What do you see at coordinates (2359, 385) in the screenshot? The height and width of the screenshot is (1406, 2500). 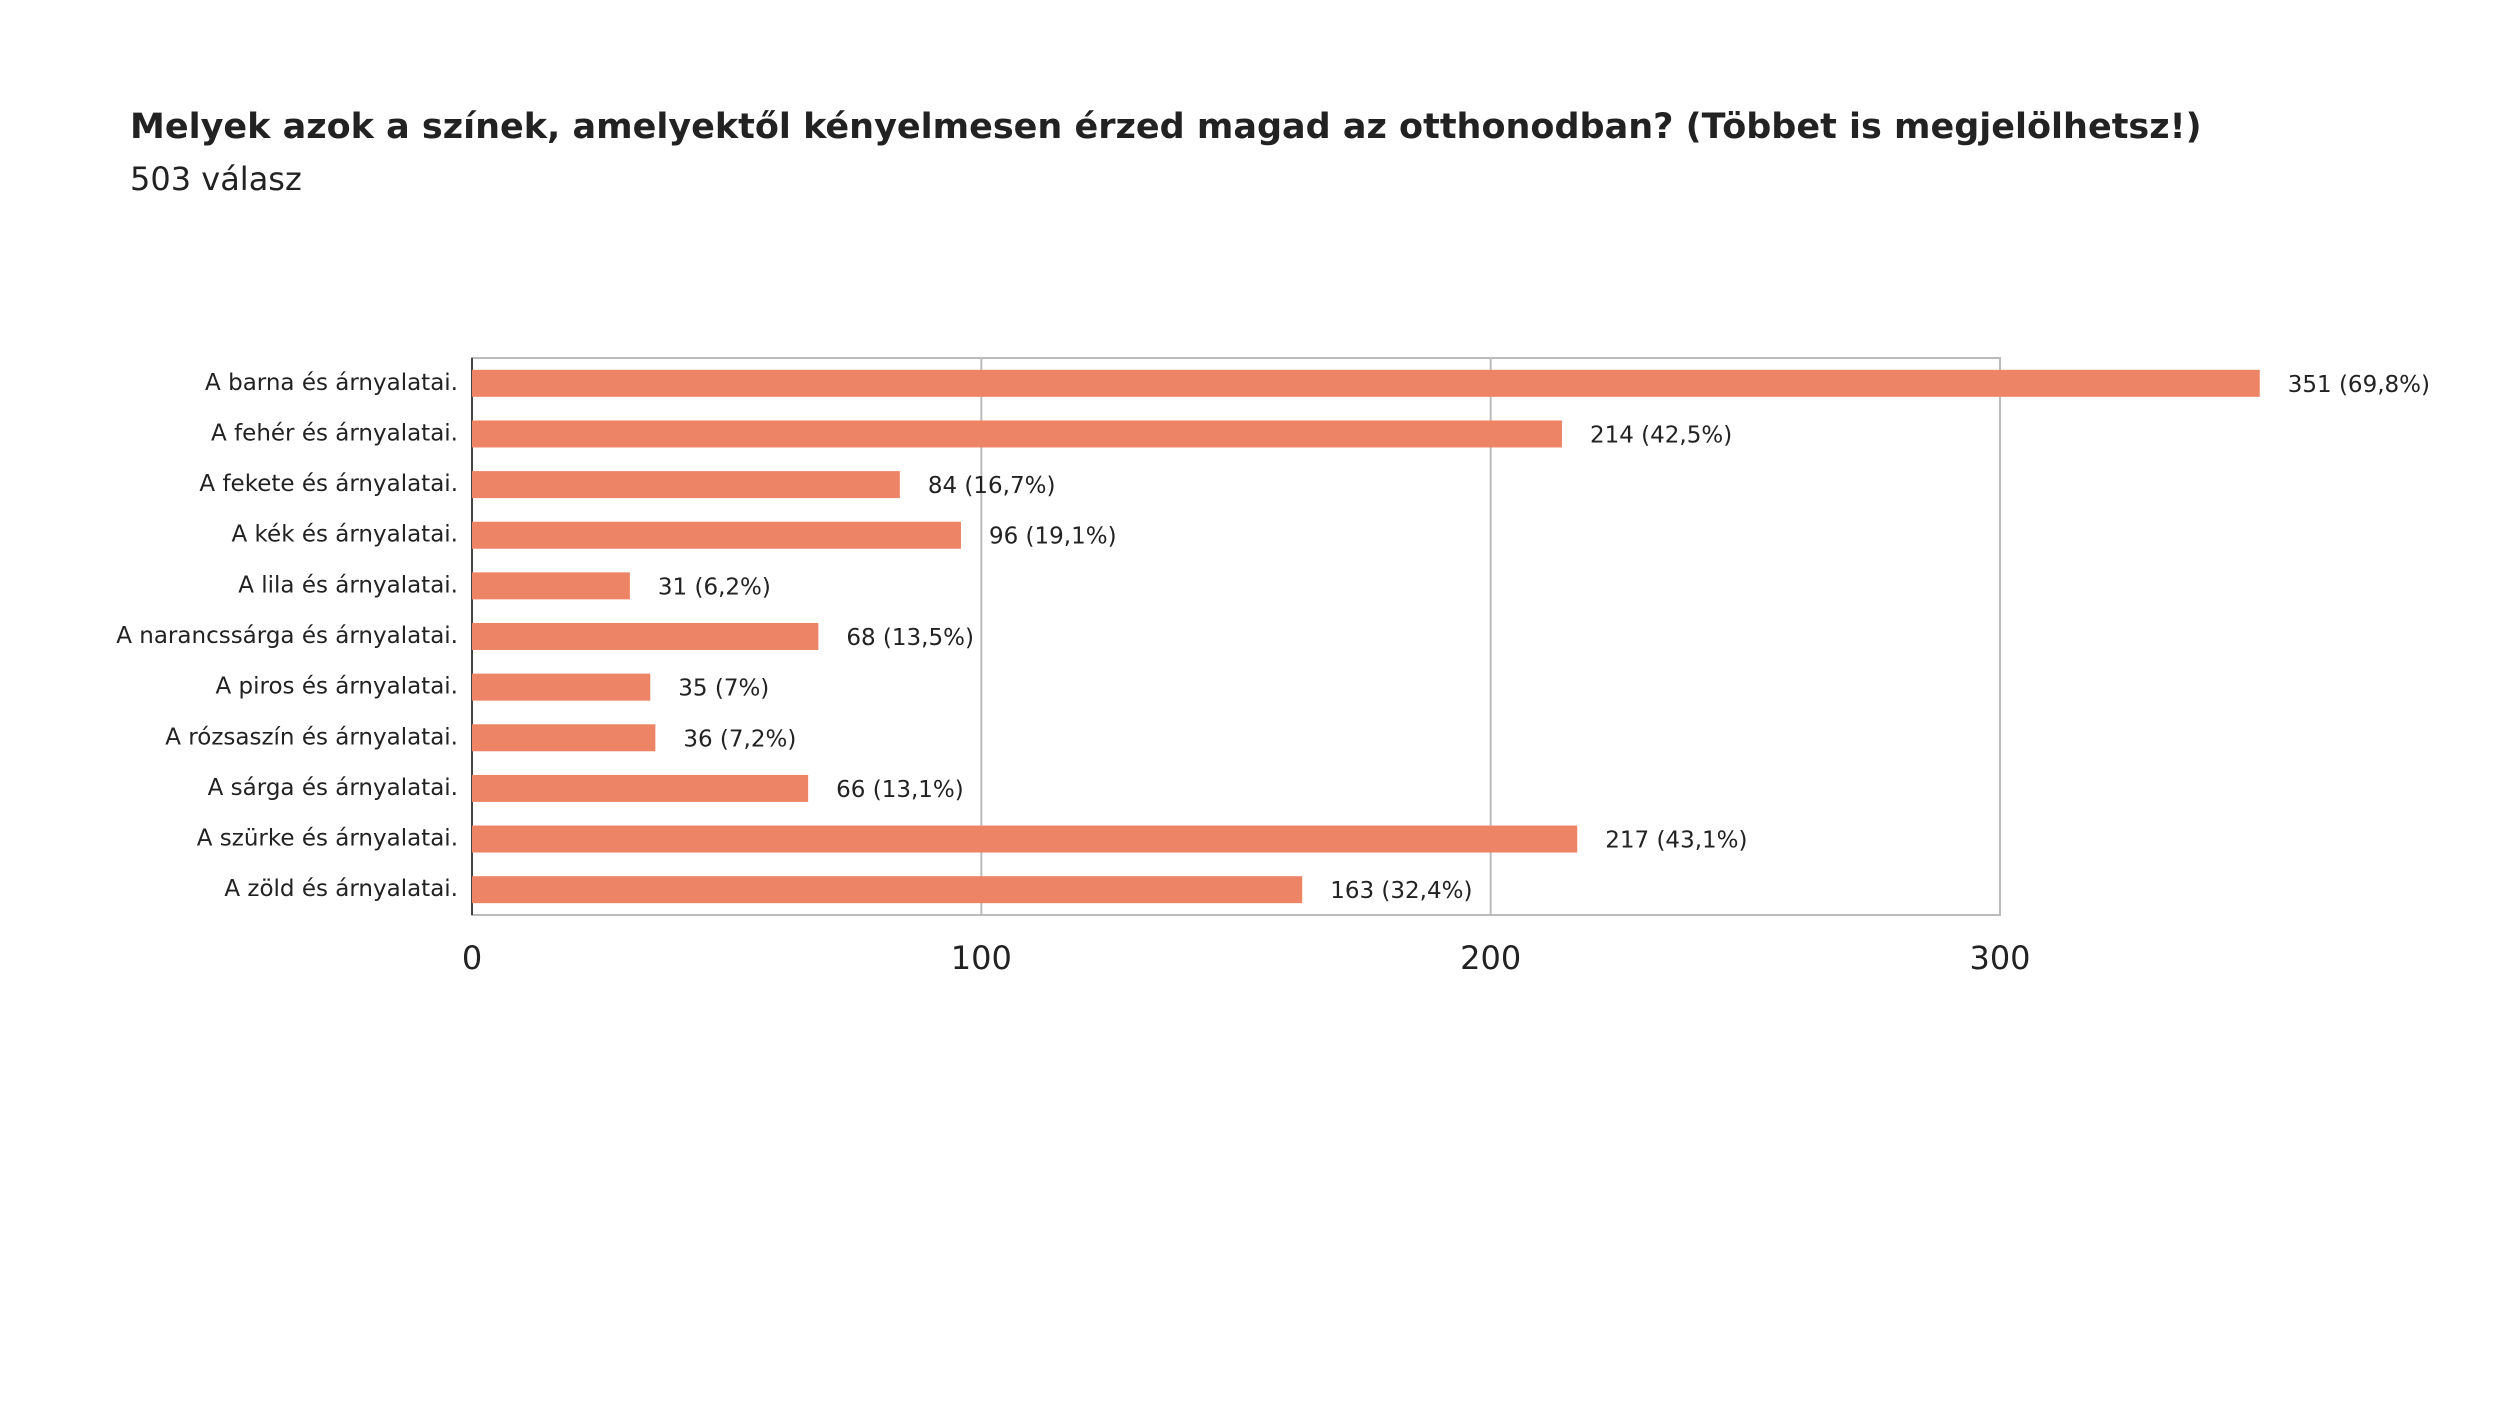 I see `value-label: 351 (69,8%)` at bounding box center [2359, 385].